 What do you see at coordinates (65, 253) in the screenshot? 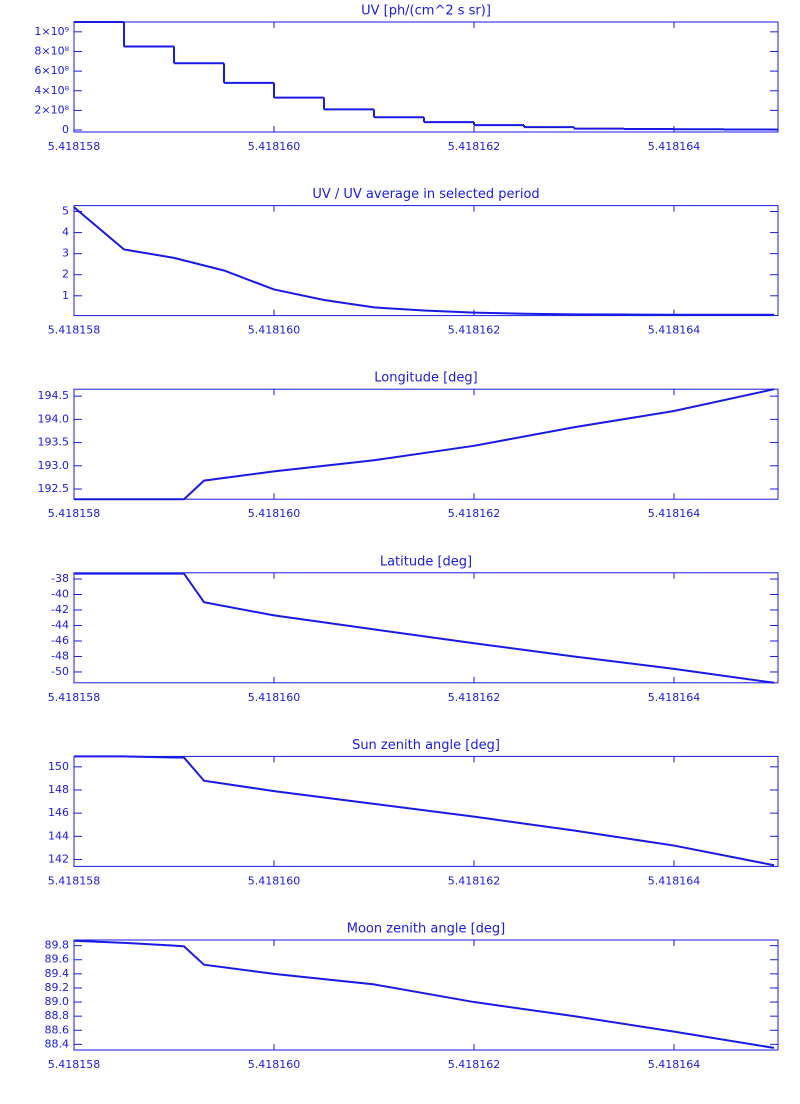
I see `y-tick-label: 3` at bounding box center [65, 253].